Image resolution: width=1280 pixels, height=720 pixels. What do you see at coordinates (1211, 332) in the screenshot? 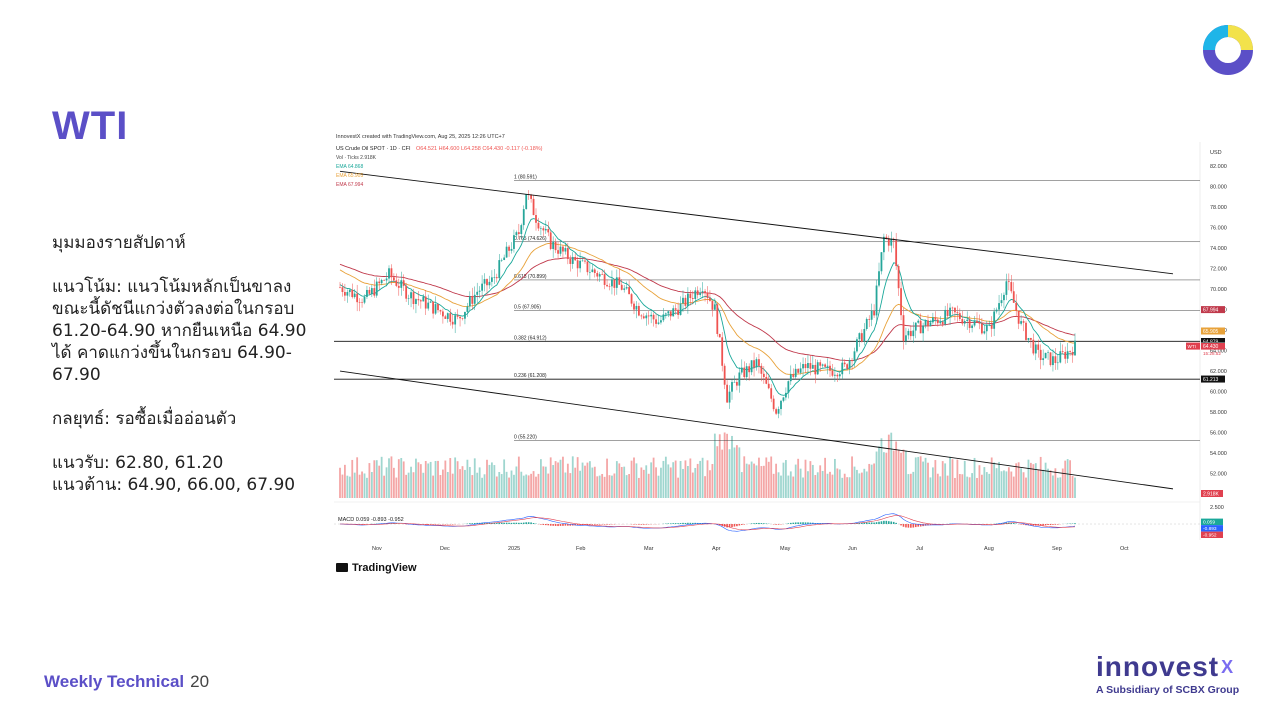
I see `price-tag-label: 65.905` at bounding box center [1211, 332].